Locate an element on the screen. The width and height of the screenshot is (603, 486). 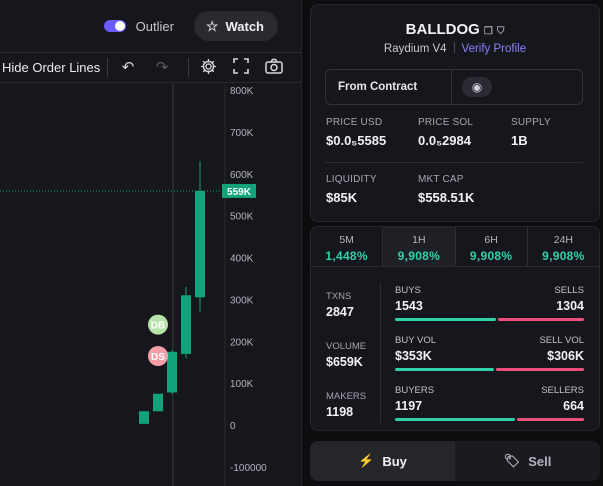
period-tabs: 5M 1,448% 1H 9,908% 6H 9,908% 24H 9,908% is located at coordinates (455, 247).